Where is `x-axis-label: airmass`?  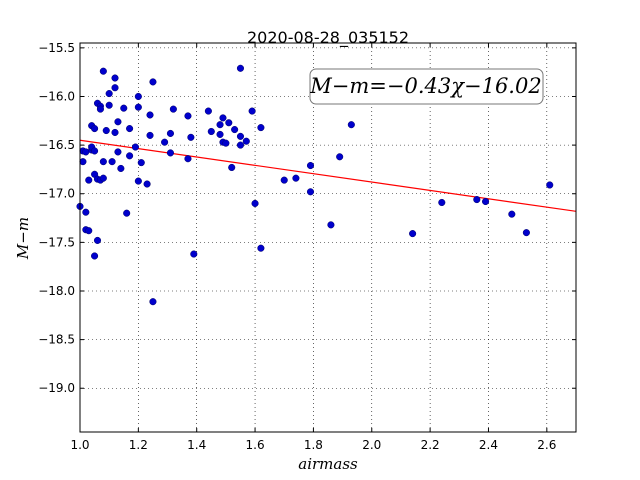 x-axis-label: airmass is located at coordinates (328, 464).